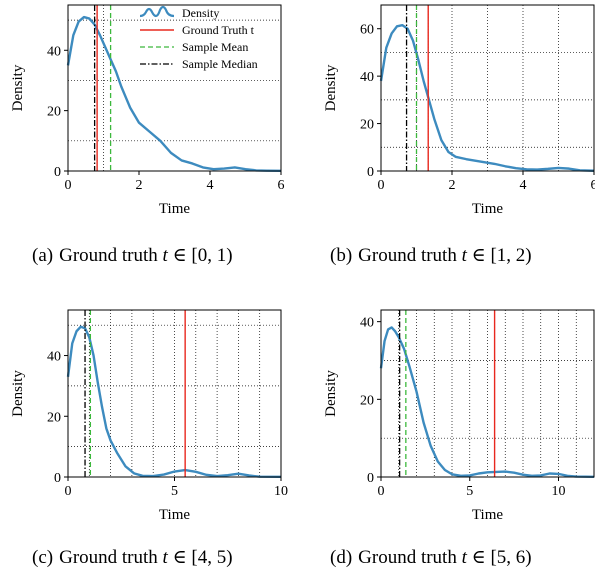  What do you see at coordinates (407, 557) in the screenshot?
I see `caption-d-text: Ground truth` at bounding box center [407, 557].